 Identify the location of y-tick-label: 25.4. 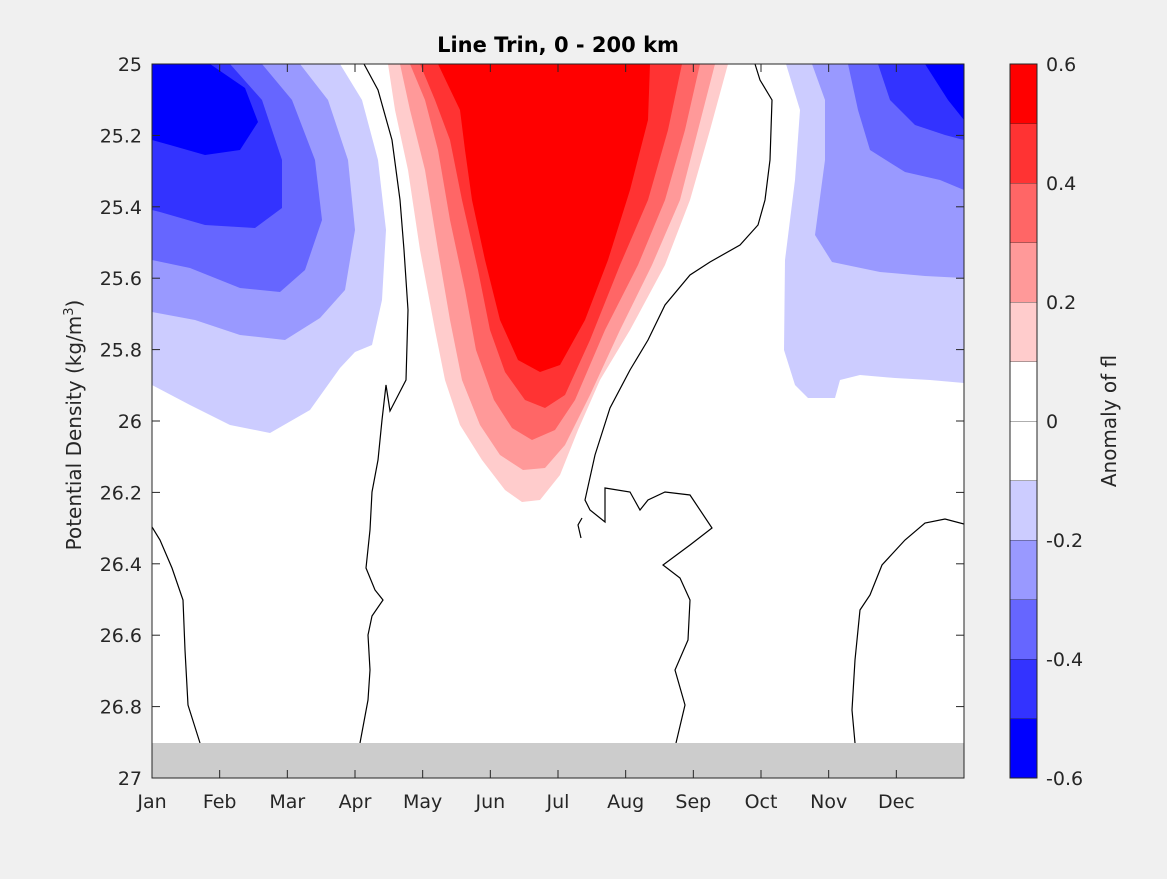
(121, 208).